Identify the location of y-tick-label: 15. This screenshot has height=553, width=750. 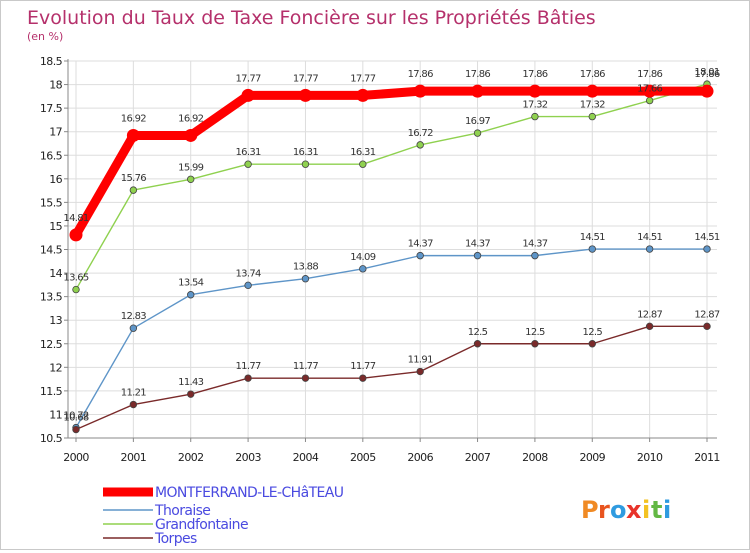
(55, 226).